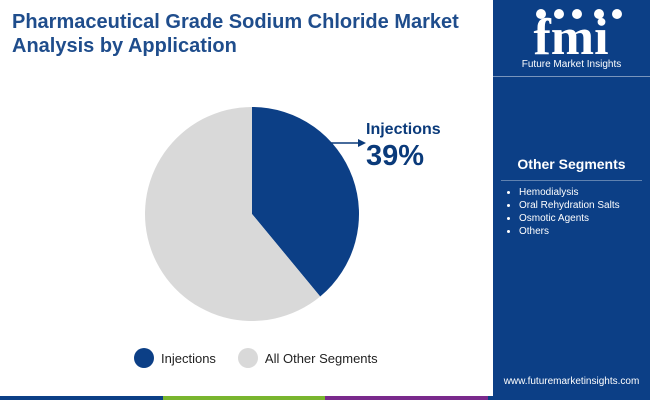  I want to click on legend-item-injections: Injections, so click(175, 358).